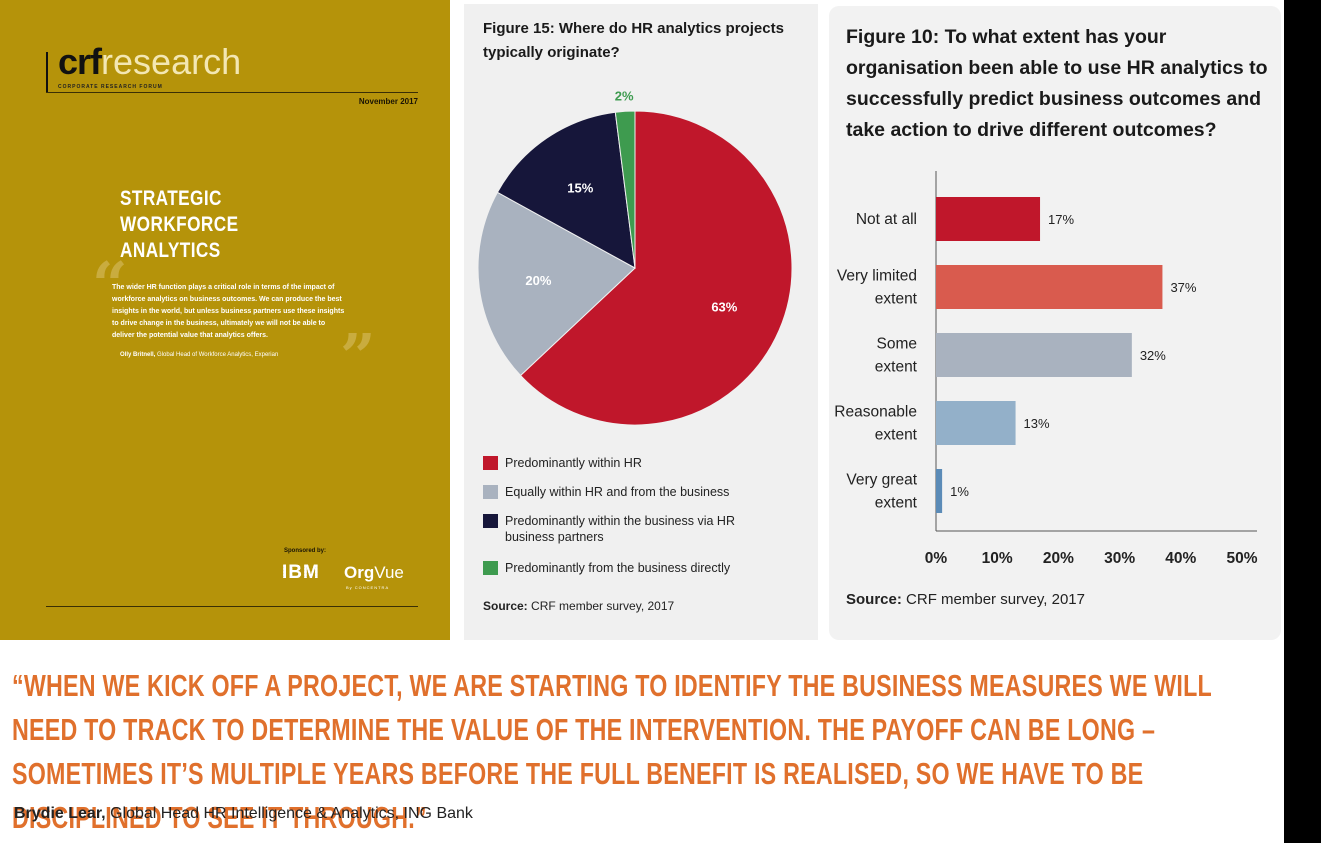 This screenshot has height=843, width=1321. What do you see at coordinates (47, 72) in the screenshot?
I see `logo-bar` at bounding box center [47, 72].